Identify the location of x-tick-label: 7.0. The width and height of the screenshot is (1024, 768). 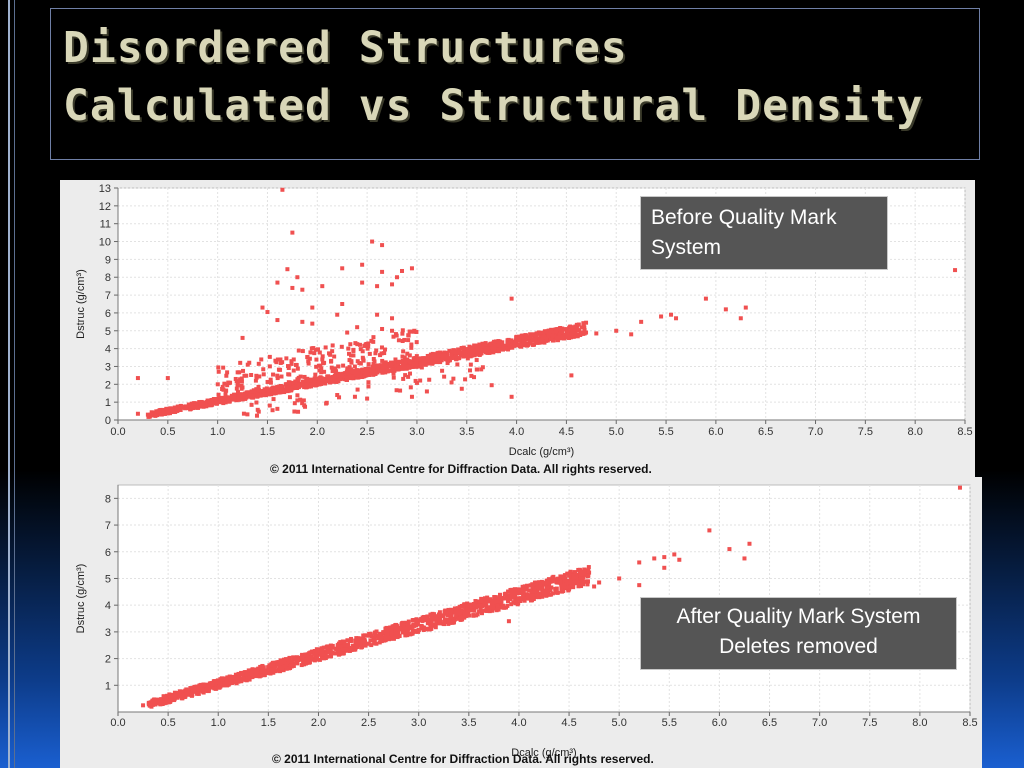
(819, 723).